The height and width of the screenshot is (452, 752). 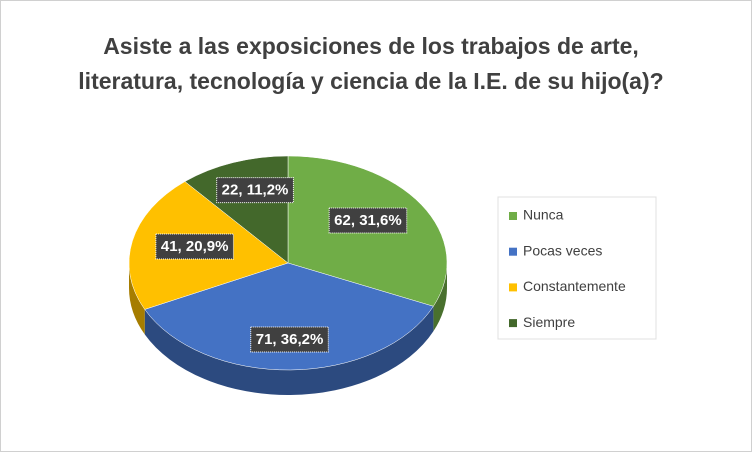 What do you see at coordinates (562, 250) in the screenshot?
I see `legend-label: Pocas veces` at bounding box center [562, 250].